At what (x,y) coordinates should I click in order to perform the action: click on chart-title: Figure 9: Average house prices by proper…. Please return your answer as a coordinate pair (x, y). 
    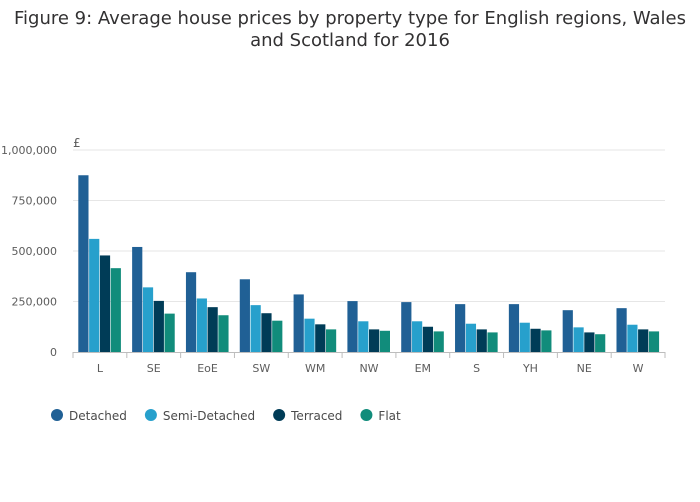
    Looking at the image, I should click on (350, 30).